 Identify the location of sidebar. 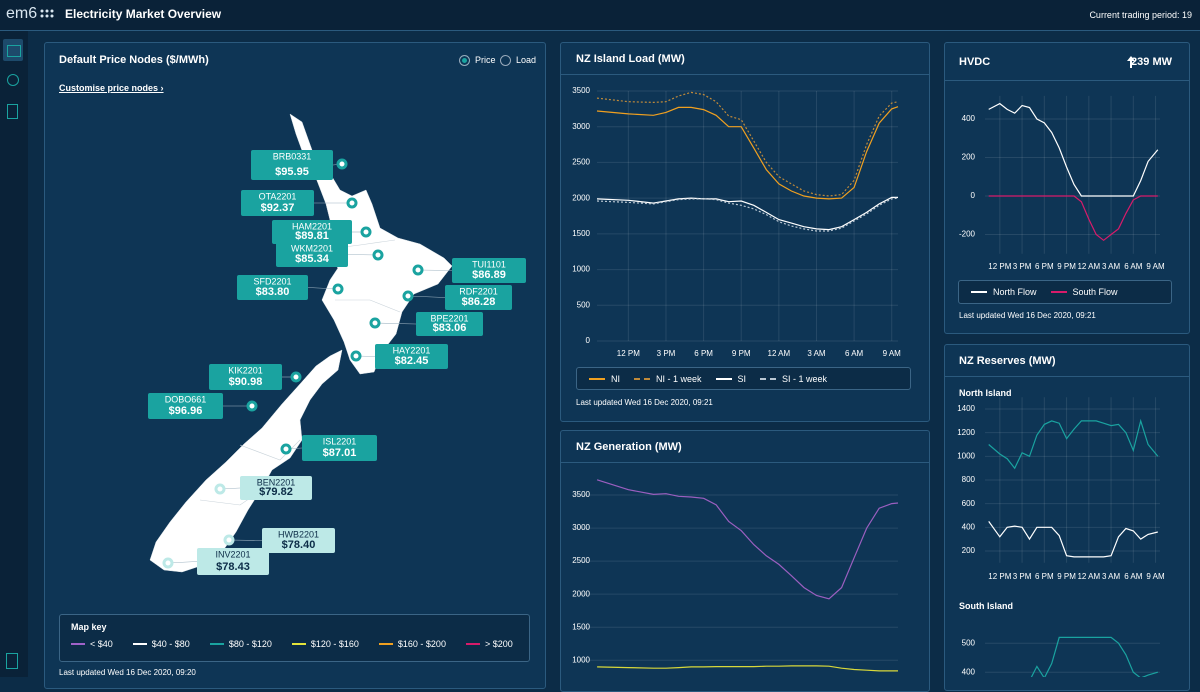
(14, 354).